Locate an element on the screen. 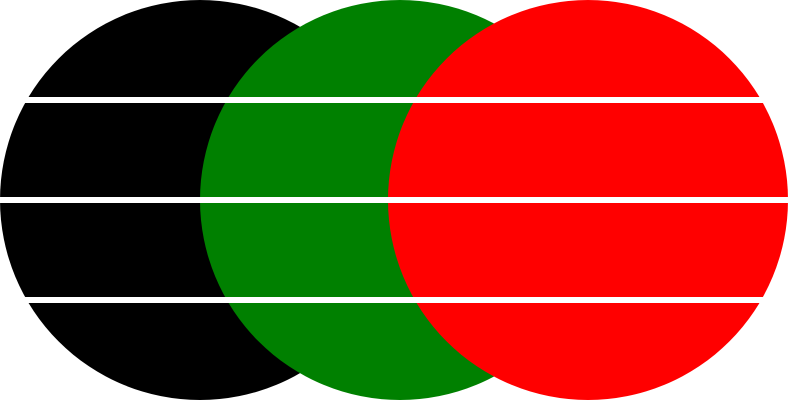 The image size is (788, 400). stripe-middle is located at coordinates (394, 200).